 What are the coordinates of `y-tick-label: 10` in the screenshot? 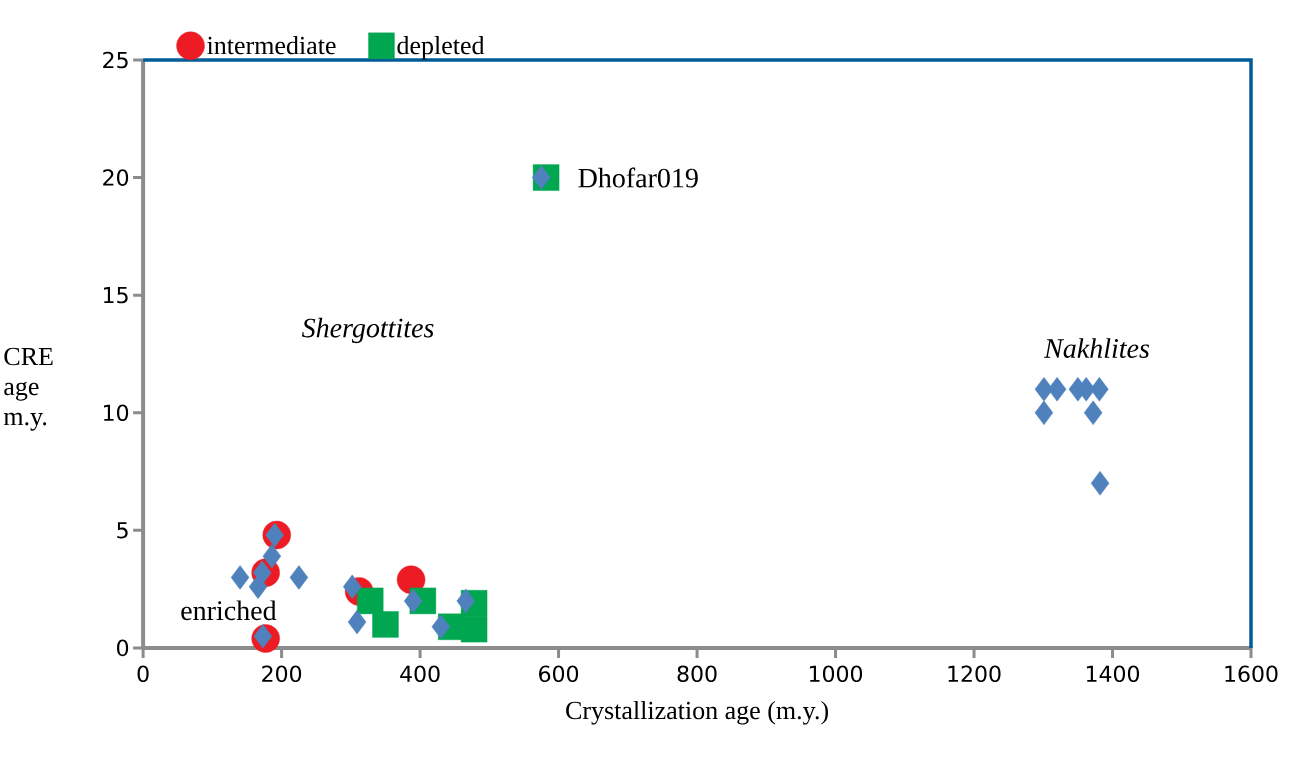 It's located at (116, 413).